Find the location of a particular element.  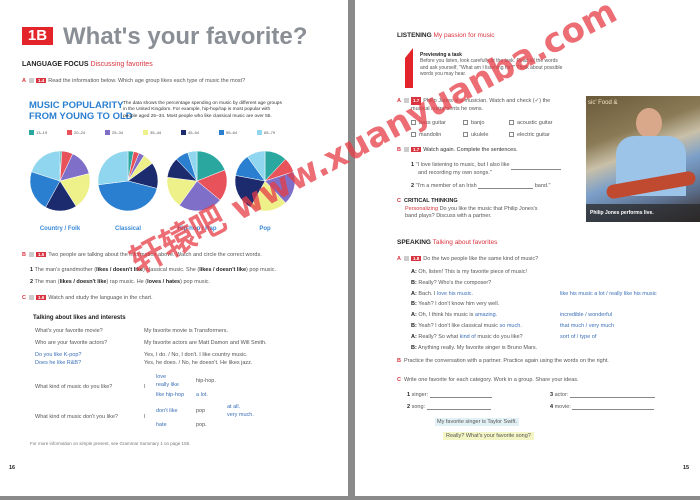

song-input is located at coordinates (458, 407).